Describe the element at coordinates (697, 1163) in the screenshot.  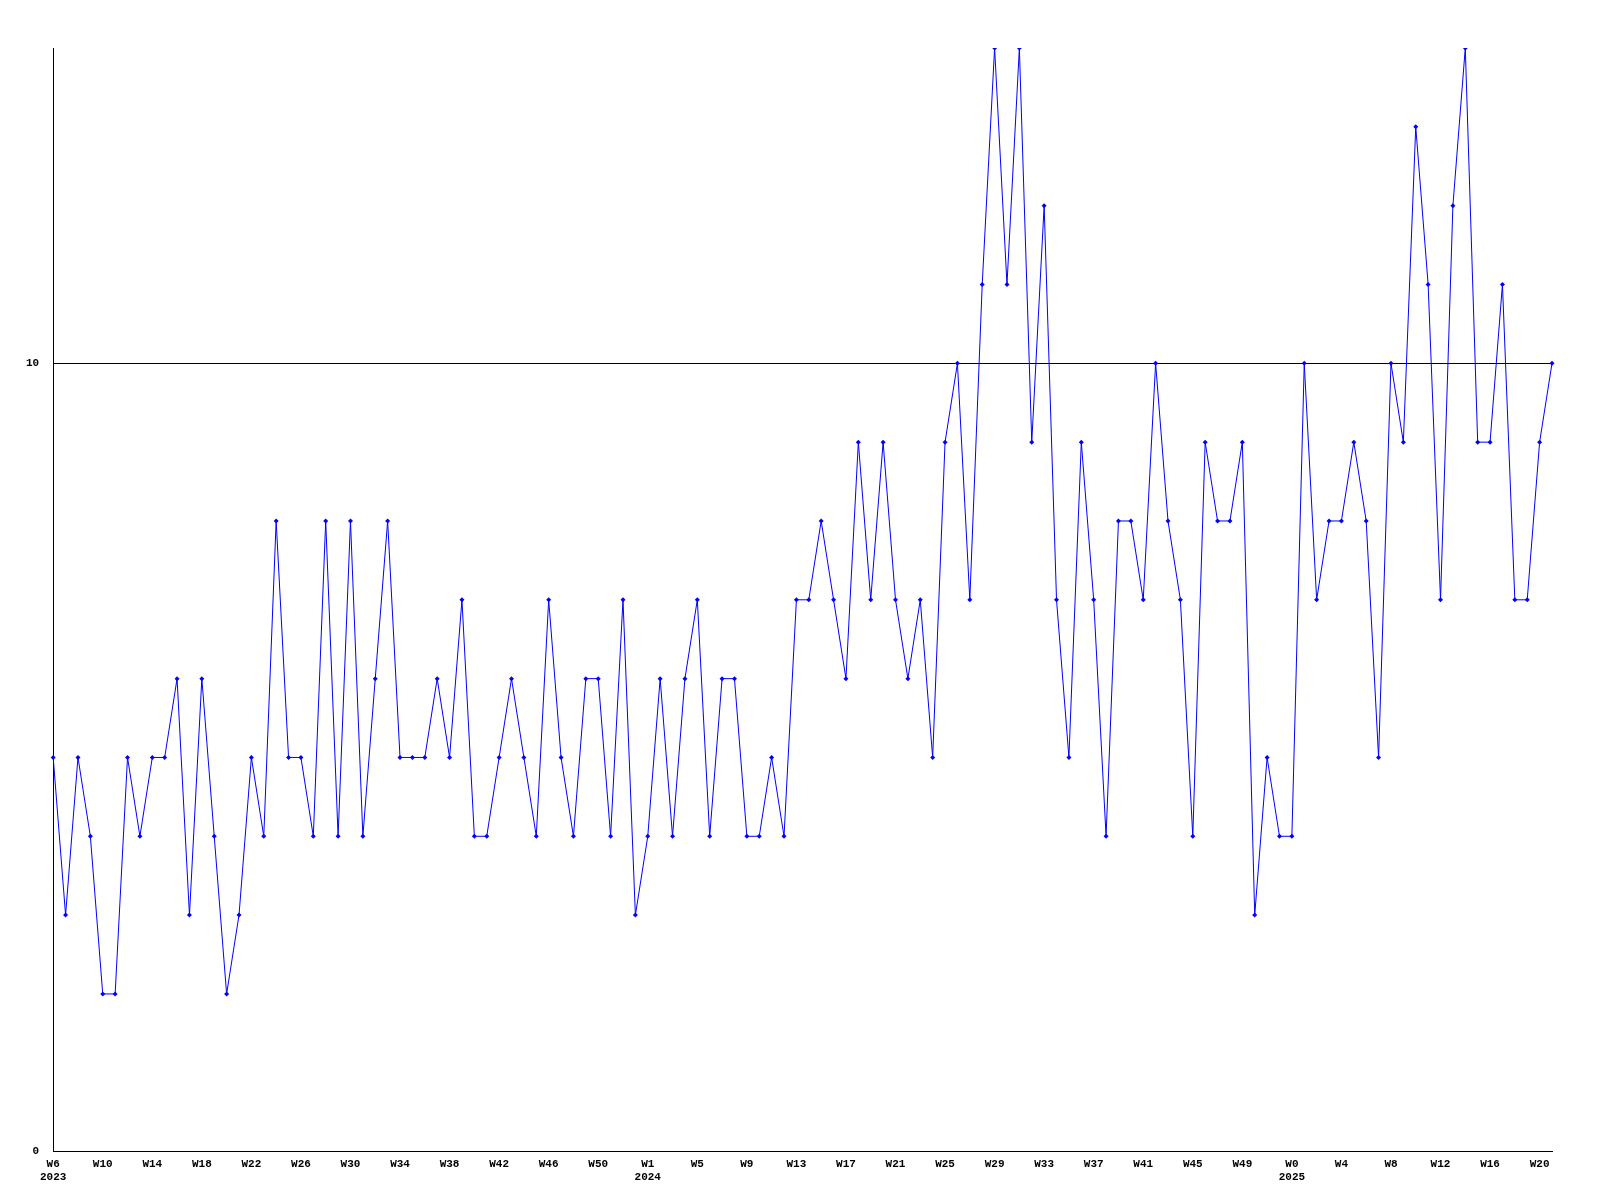
I see `x-tick-label: W5` at that location.